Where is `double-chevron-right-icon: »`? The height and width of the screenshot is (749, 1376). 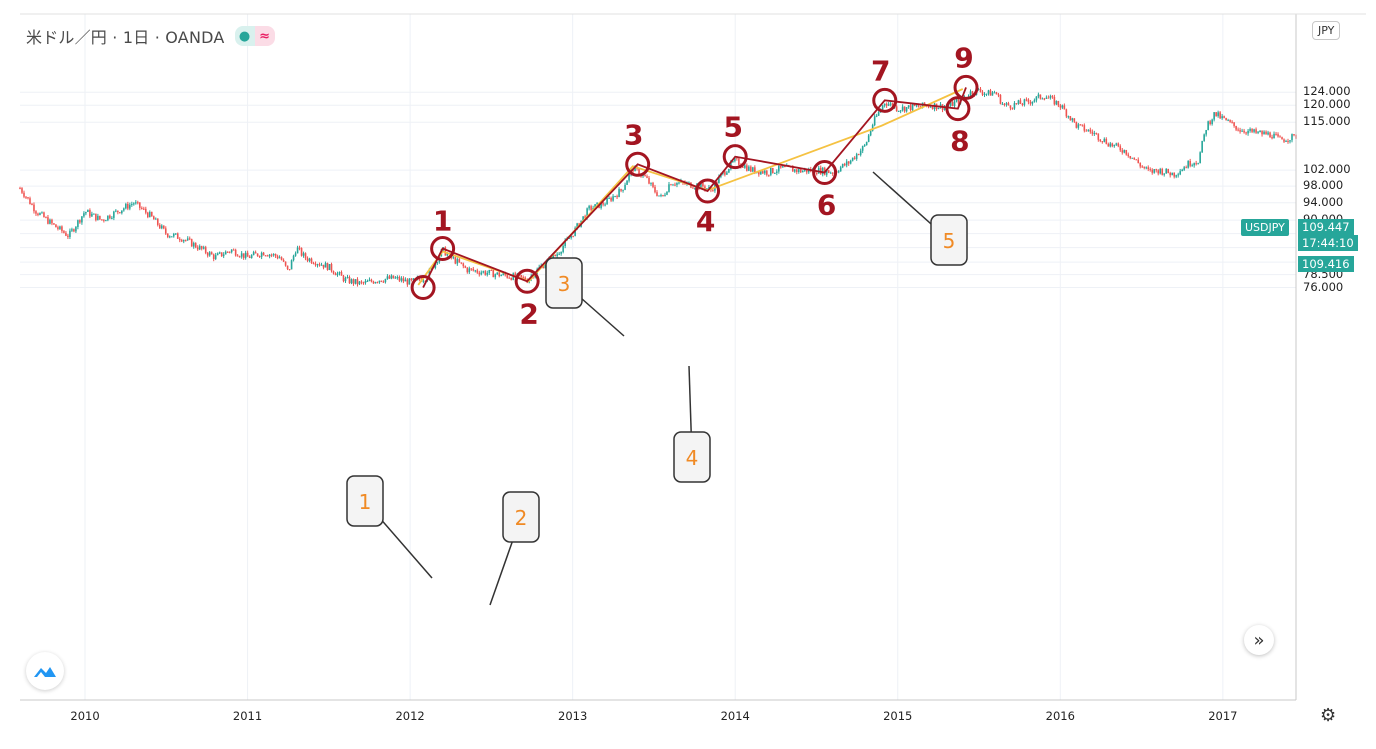 double-chevron-right-icon: » is located at coordinates (1259, 640).